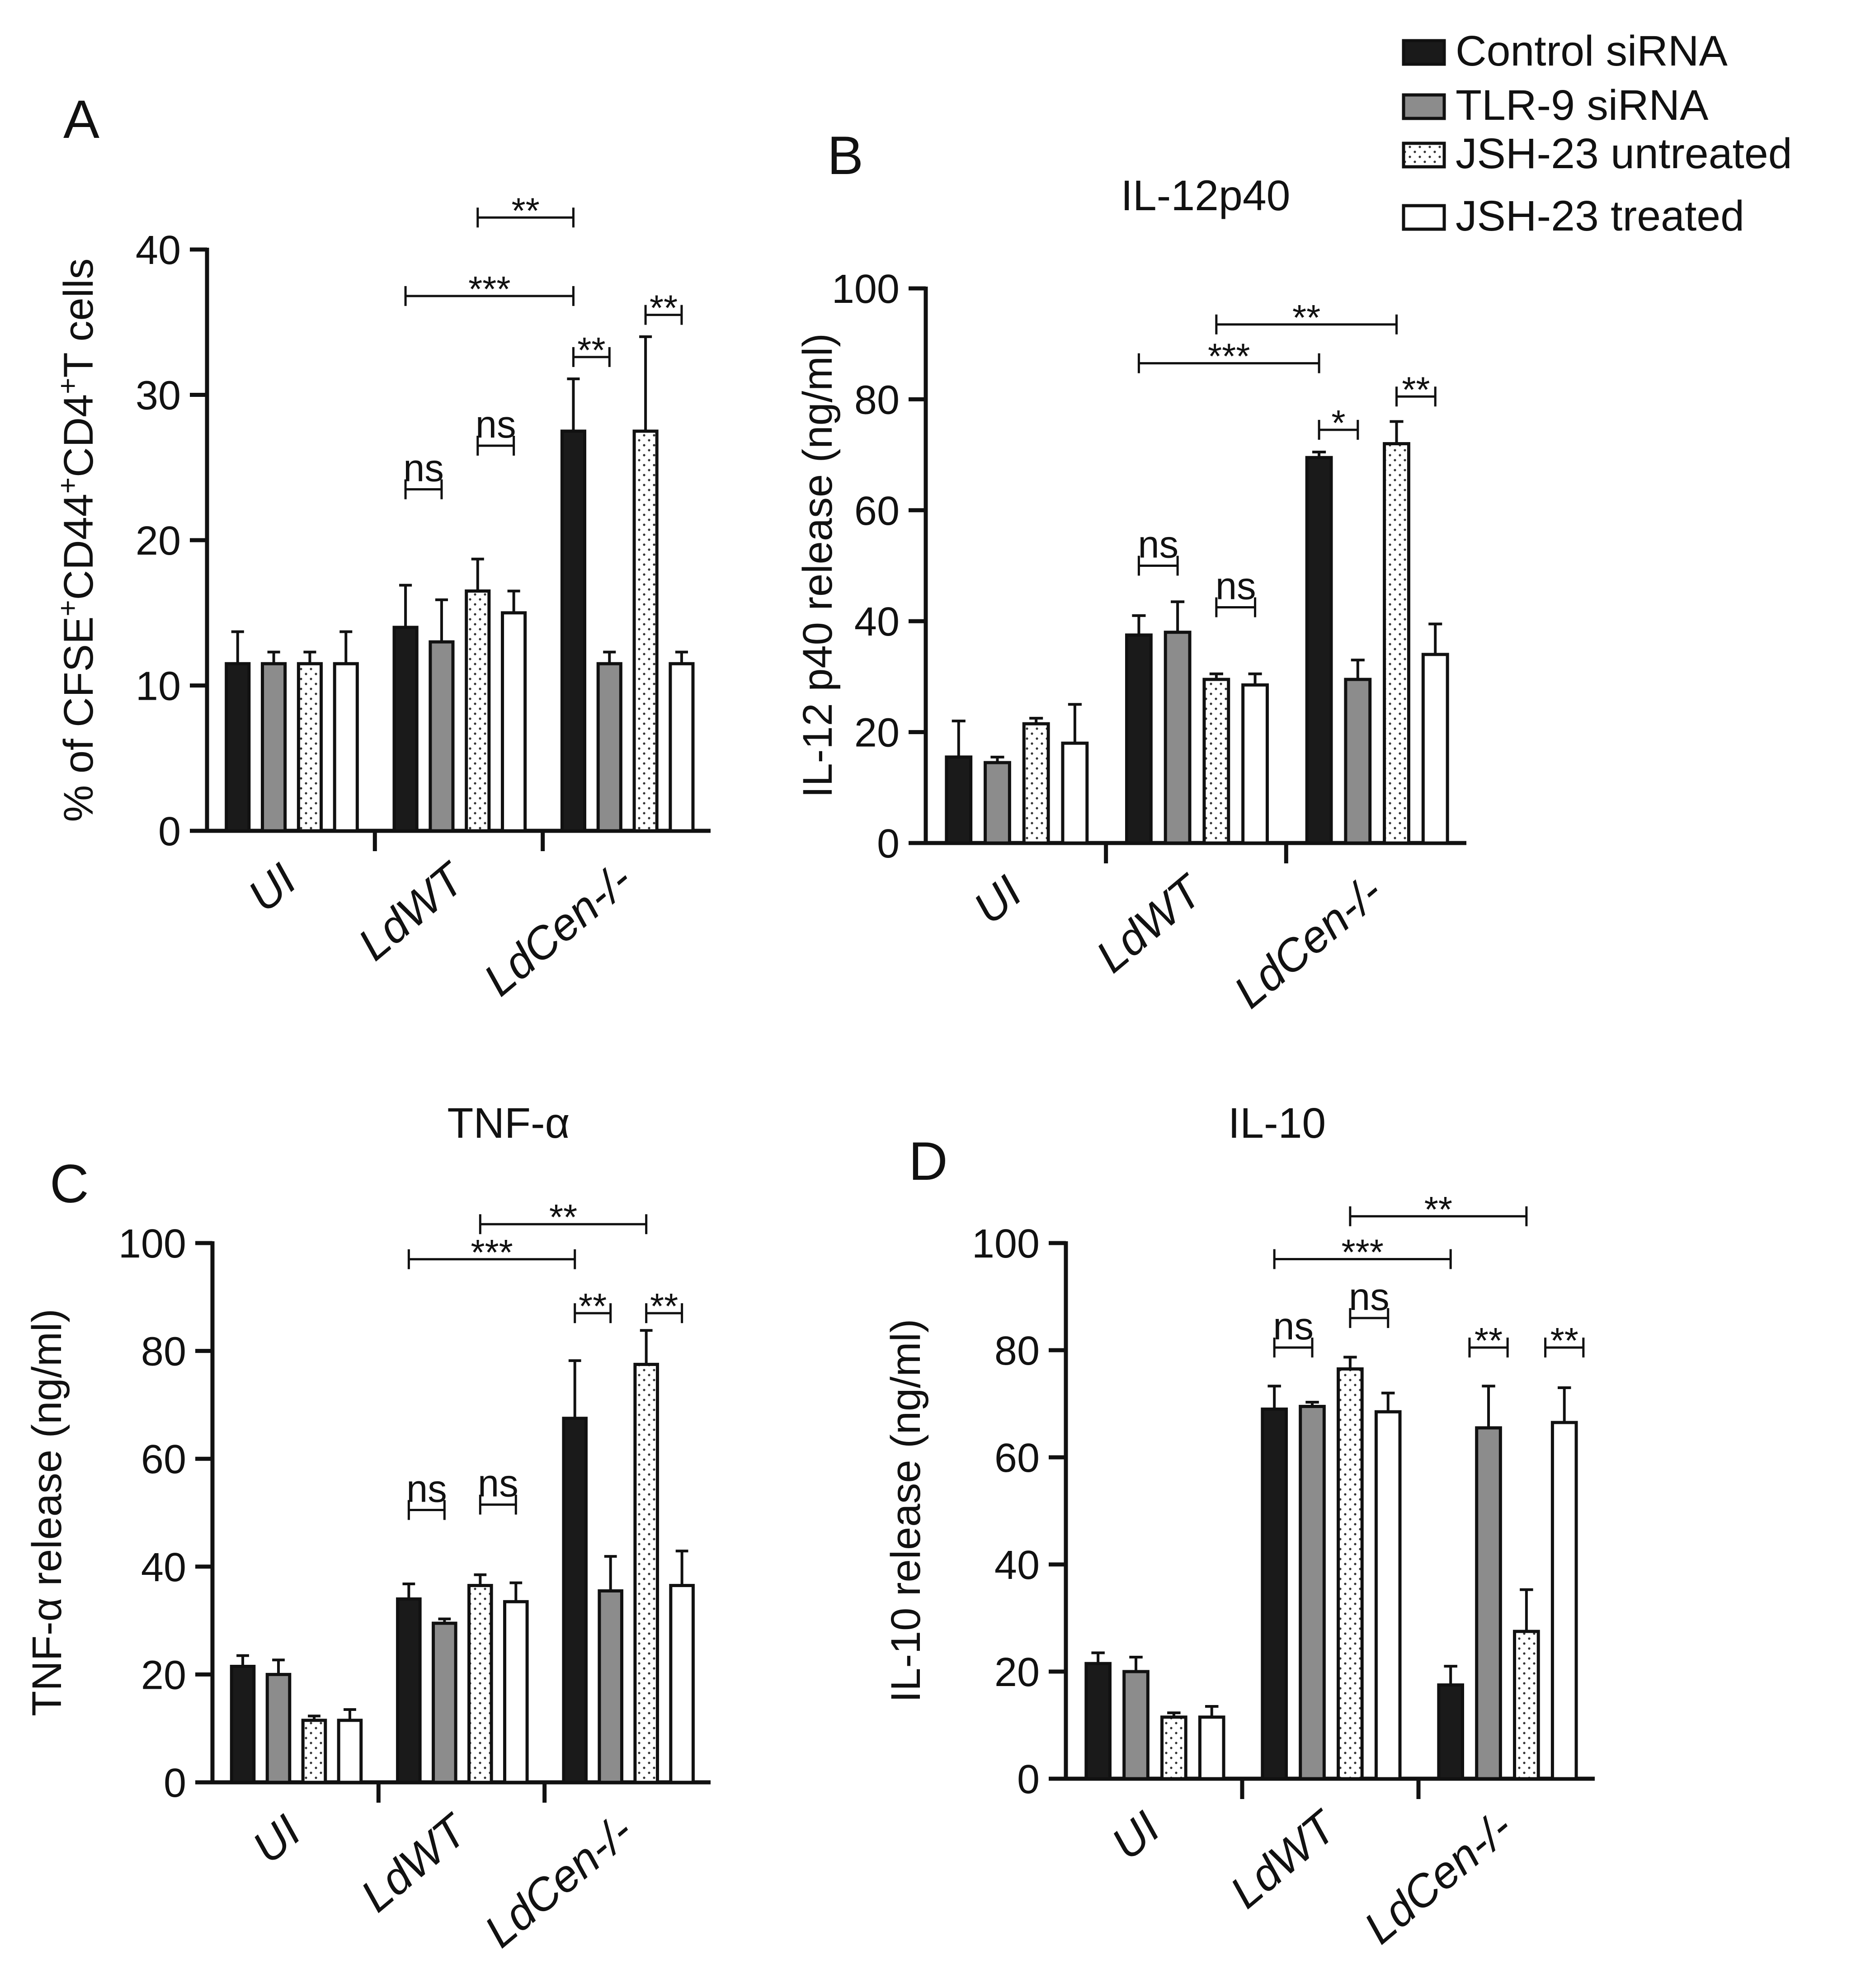 The image size is (1861, 1988). I want to click on panel-letter-a: A, so click(81, 120).